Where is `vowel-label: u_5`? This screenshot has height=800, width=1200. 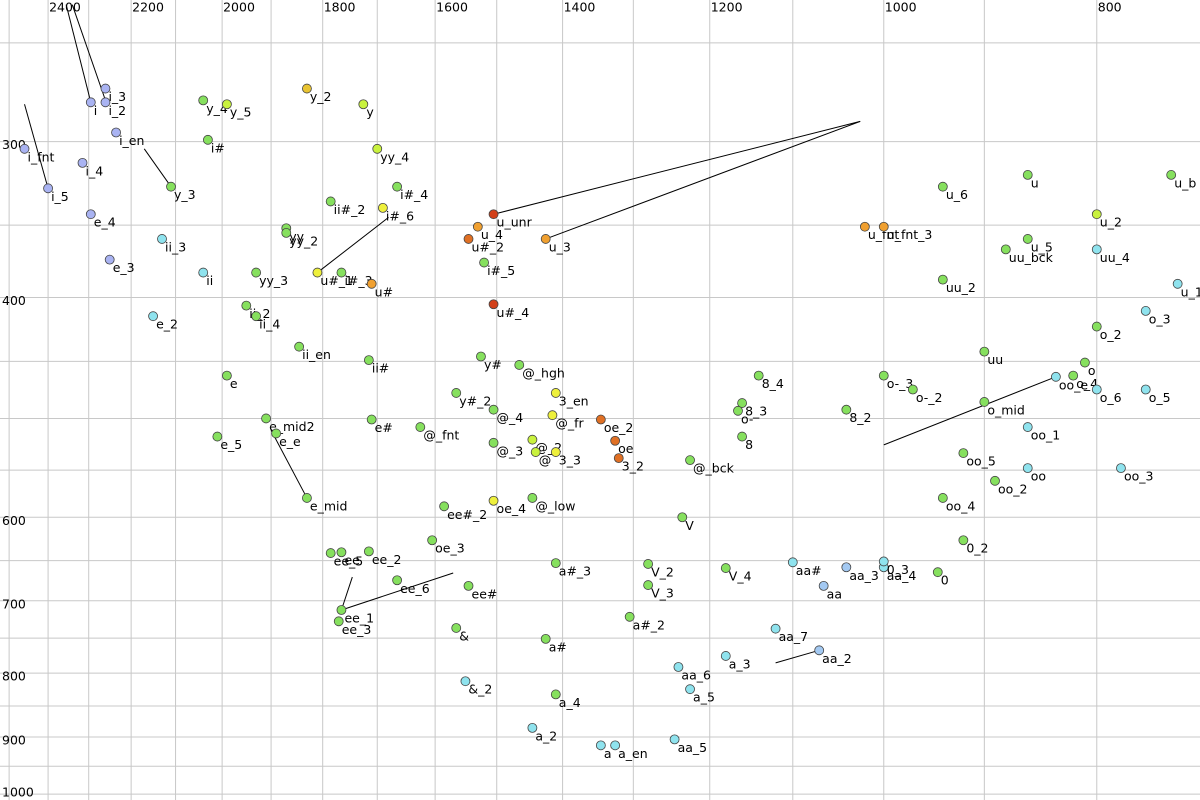 vowel-label: u_5 is located at coordinates (1042, 246).